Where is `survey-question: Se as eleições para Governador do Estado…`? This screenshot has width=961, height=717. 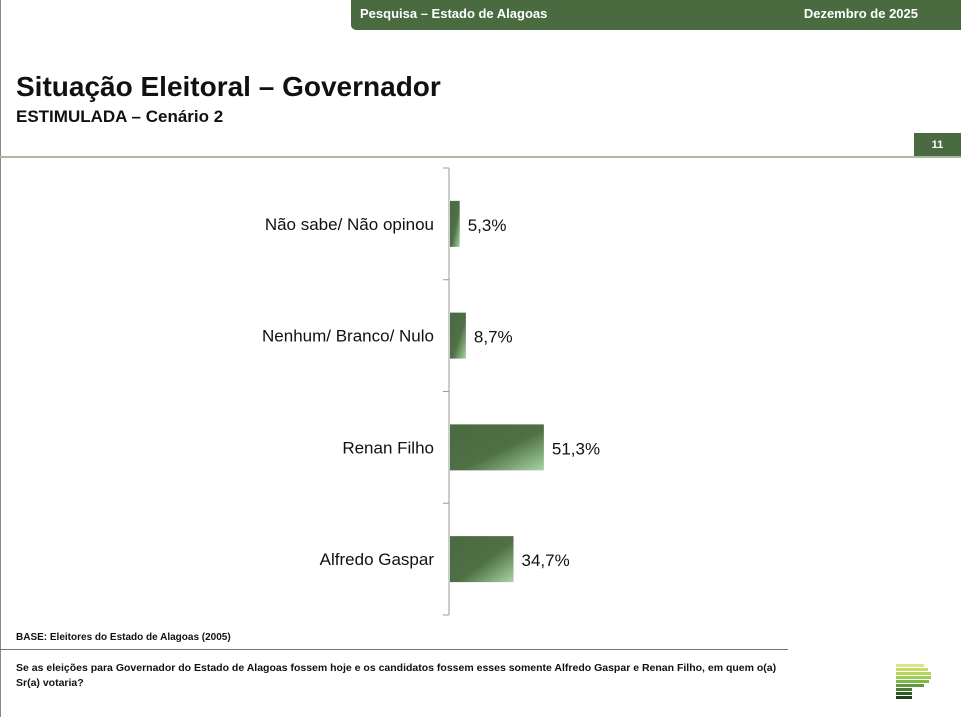 survey-question: Se as eleições para Governador do Estado… is located at coordinates (396, 675).